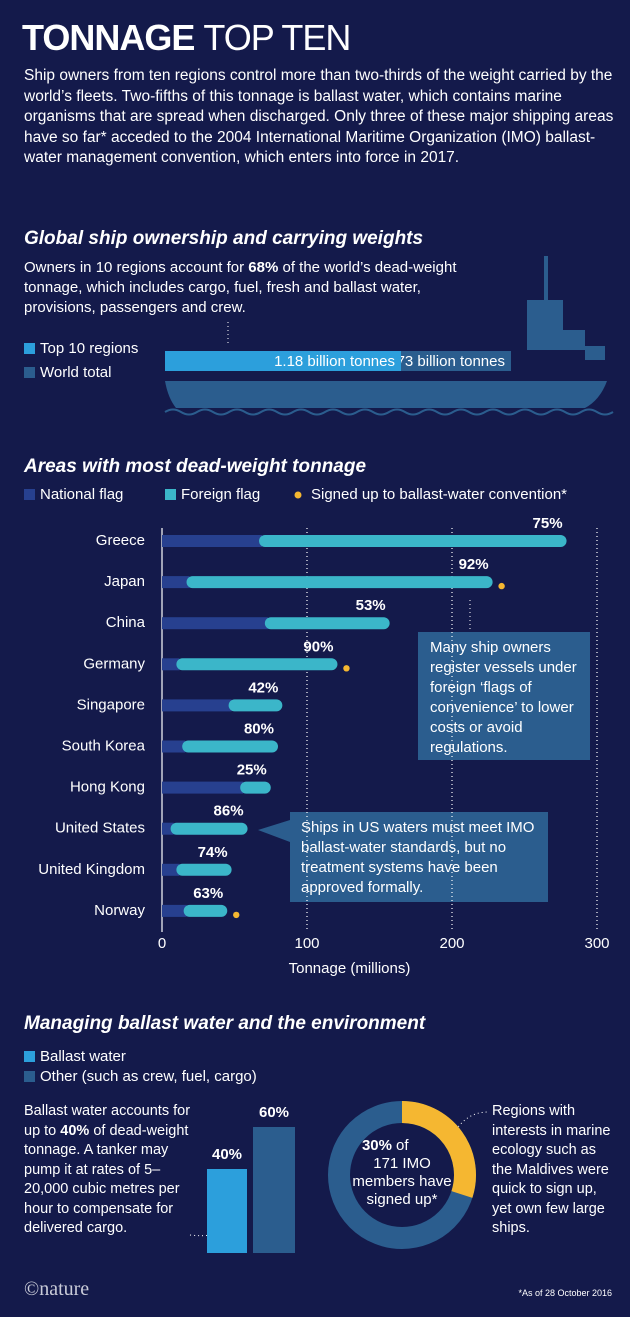 The width and height of the screenshot is (630, 1317). What do you see at coordinates (229, 811) in the screenshot?
I see `share-label: 86%` at bounding box center [229, 811].